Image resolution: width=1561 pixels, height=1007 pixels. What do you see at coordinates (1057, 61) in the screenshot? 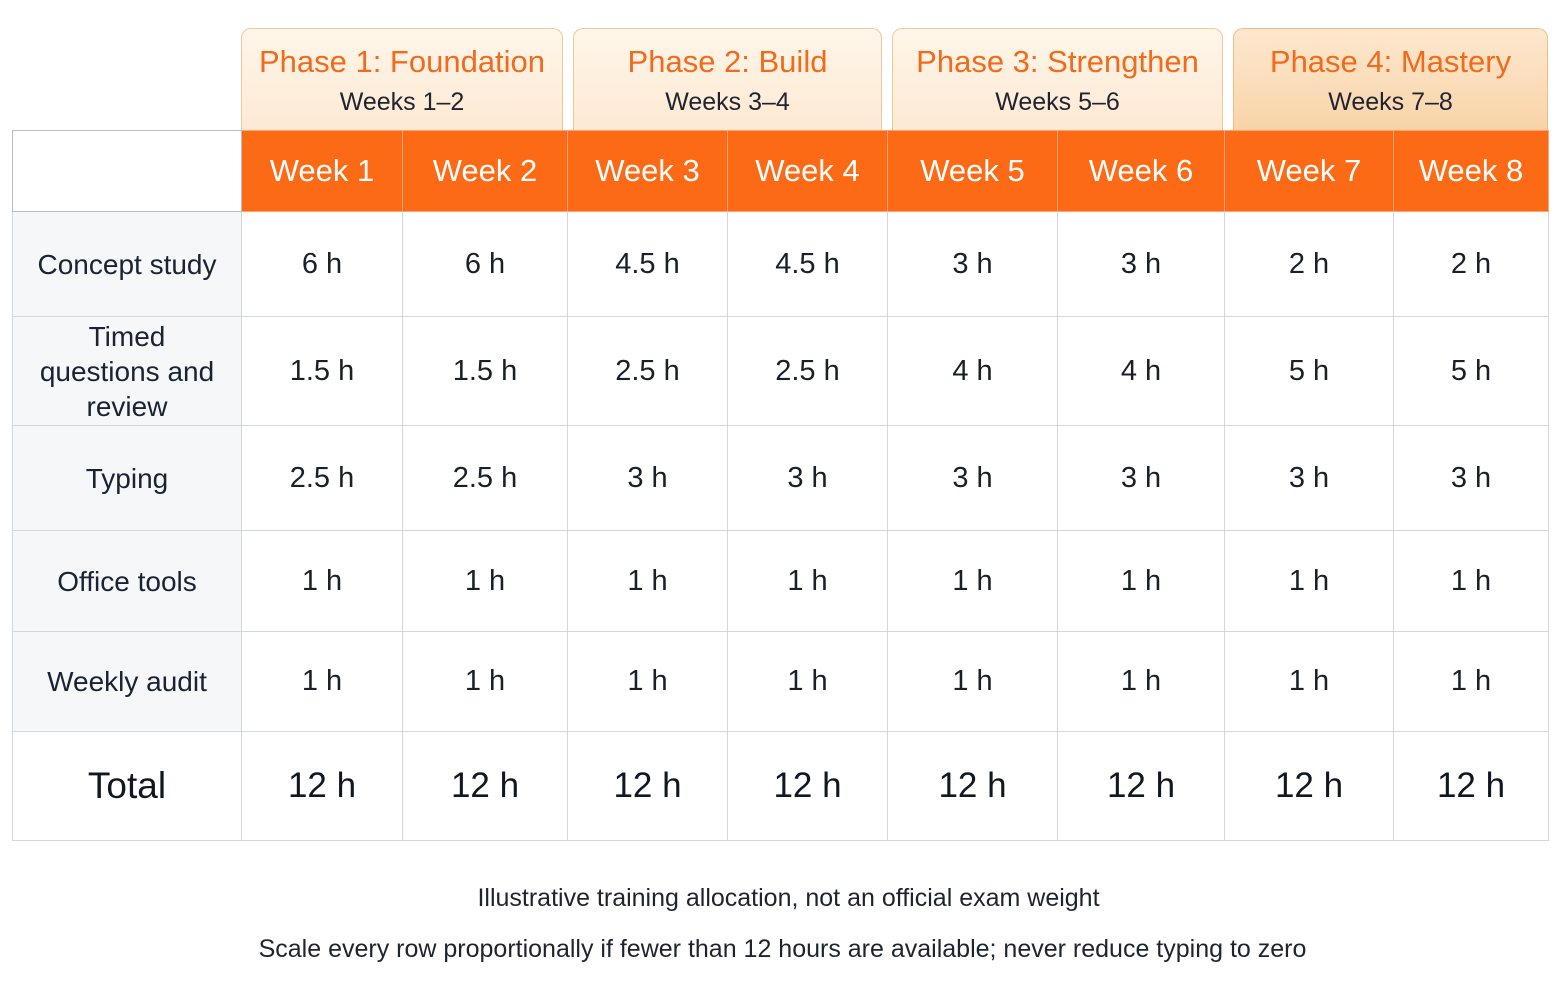
I see `phase-title: Phase 3: Strengthen` at bounding box center [1057, 61].